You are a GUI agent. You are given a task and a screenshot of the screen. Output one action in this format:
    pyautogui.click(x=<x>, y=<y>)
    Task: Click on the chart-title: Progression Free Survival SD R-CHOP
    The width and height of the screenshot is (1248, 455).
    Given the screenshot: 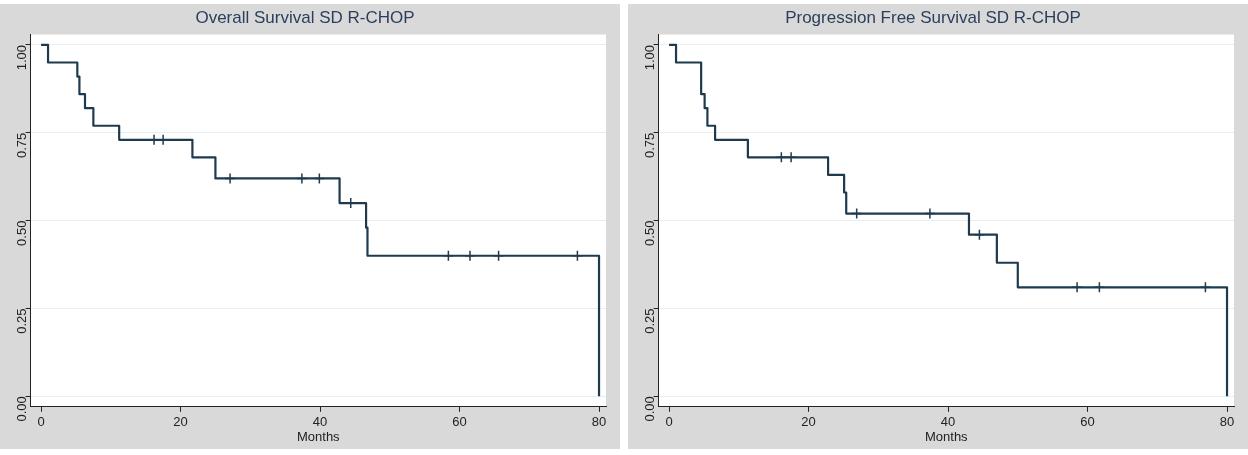 What is the action you would take?
    pyautogui.click(x=933, y=17)
    